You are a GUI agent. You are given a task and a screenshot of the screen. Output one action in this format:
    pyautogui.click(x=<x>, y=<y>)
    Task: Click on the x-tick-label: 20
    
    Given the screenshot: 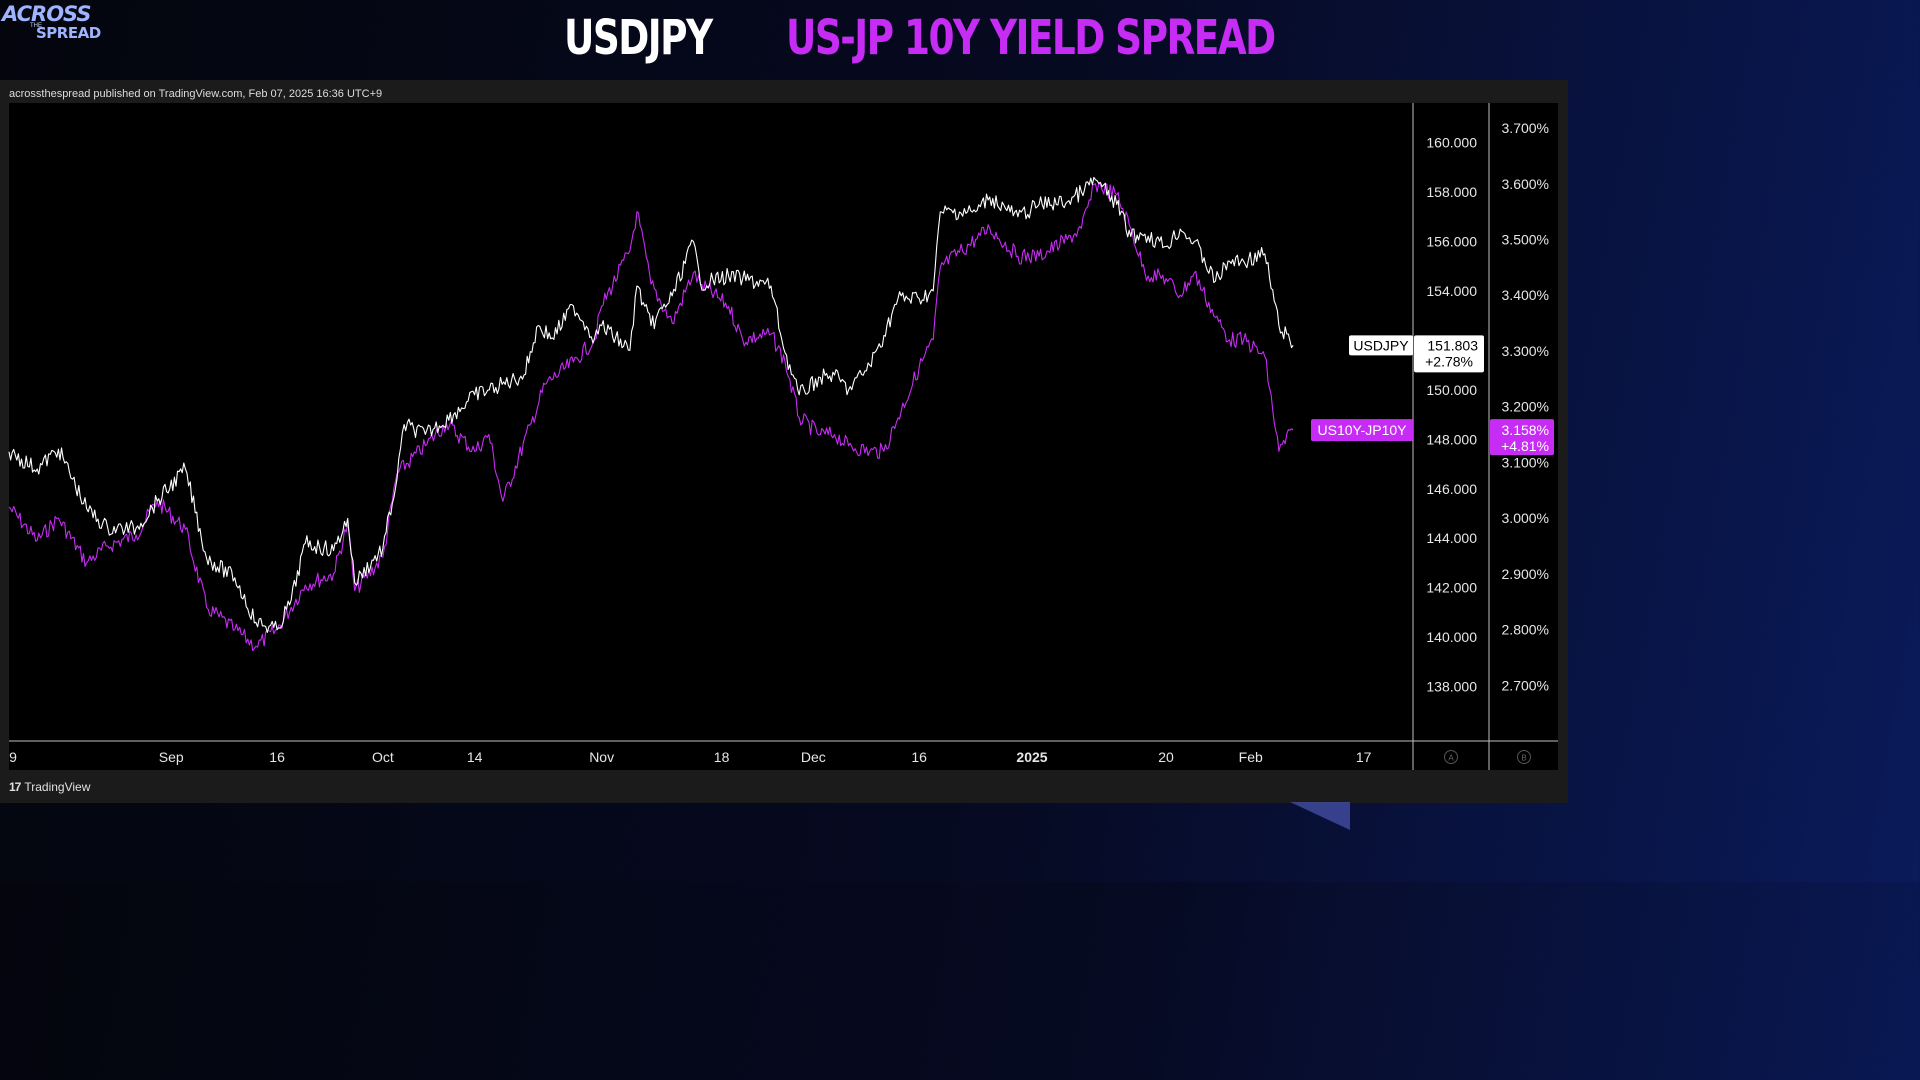 What is the action you would take?
    pyautogui.click(x=1166, y=757)
    